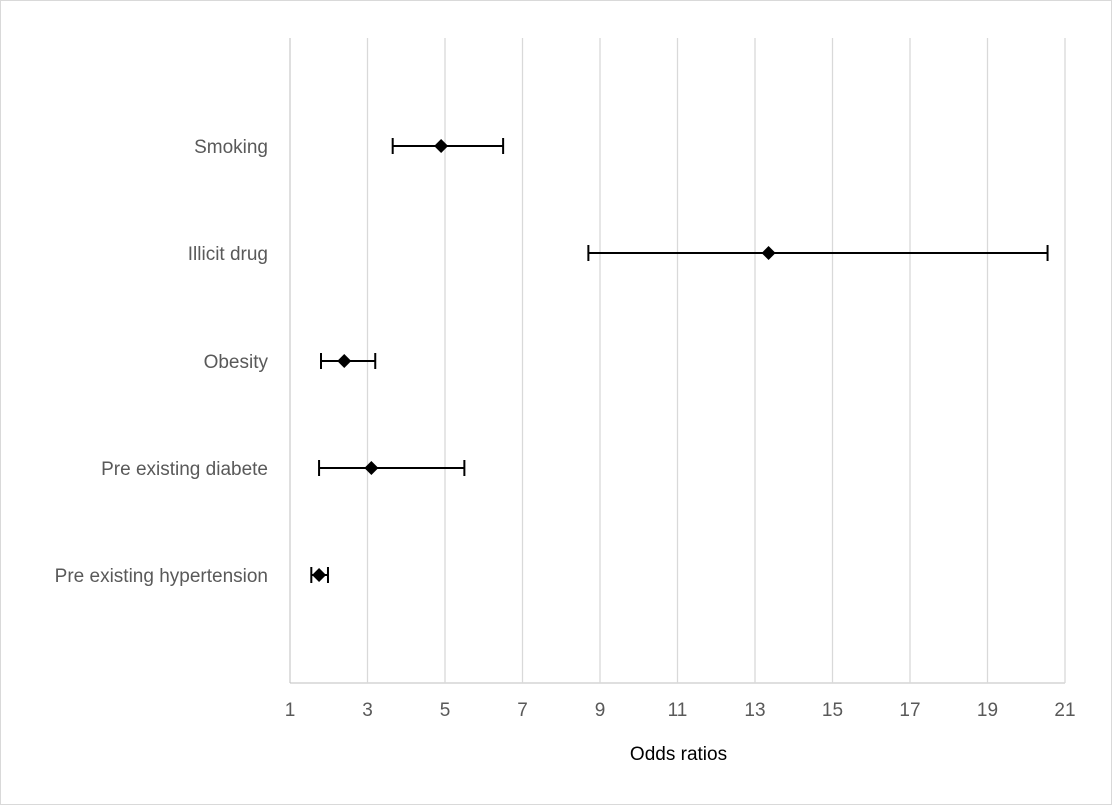 This screenshot has width=1112, height=806. I want to click on x-tick-label: 13, so click(754, 710).